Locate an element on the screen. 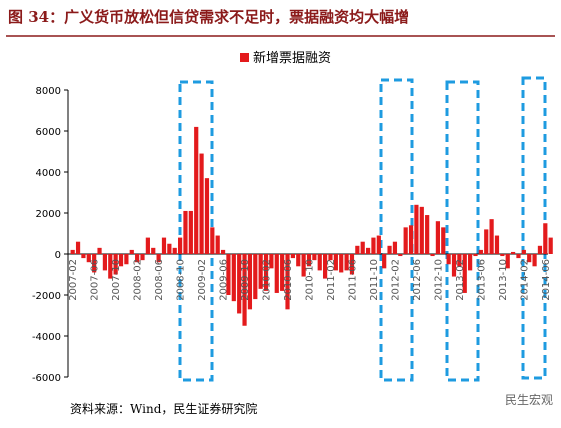 Image resolution: width=561 pixels, height=428 pixels. x-tick-label: 2008-06 is located at coordinates (159, 280).